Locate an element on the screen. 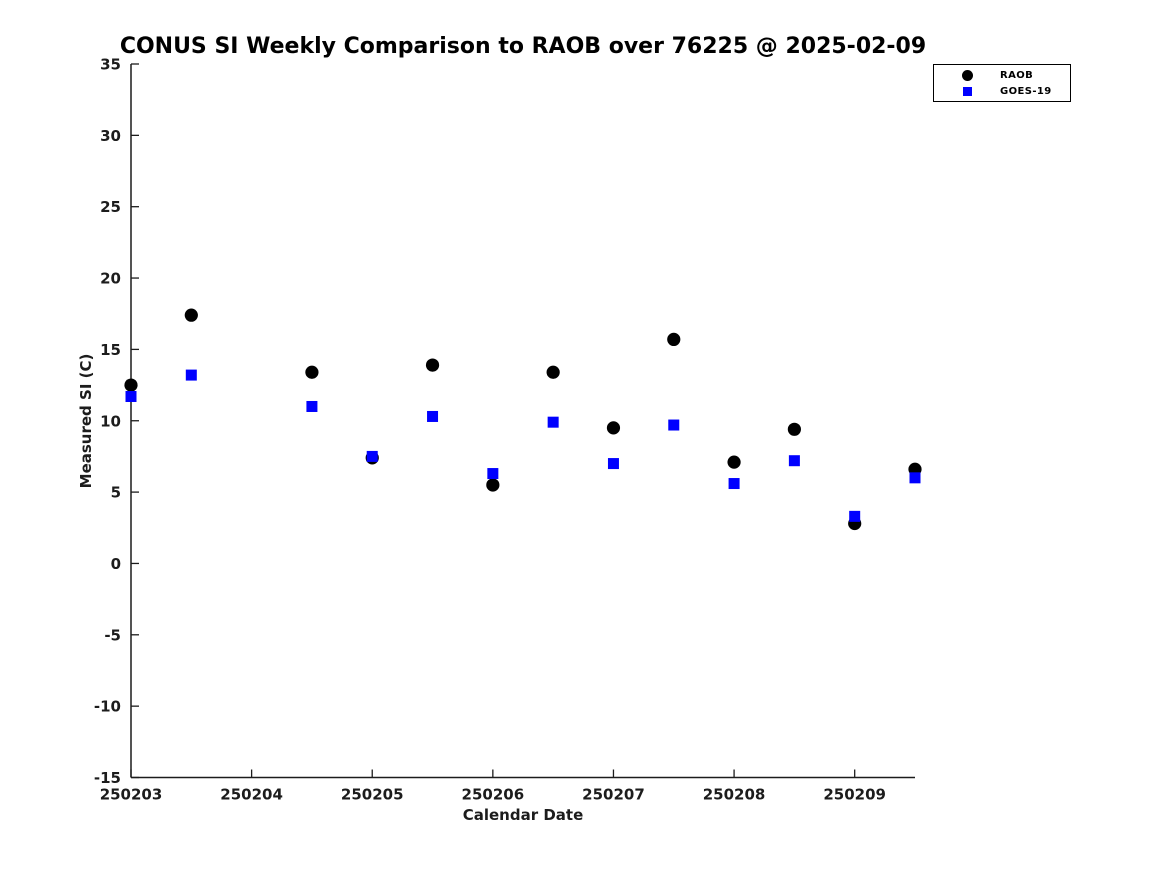  goes19-square-icon is located at coordinates (967, 91).